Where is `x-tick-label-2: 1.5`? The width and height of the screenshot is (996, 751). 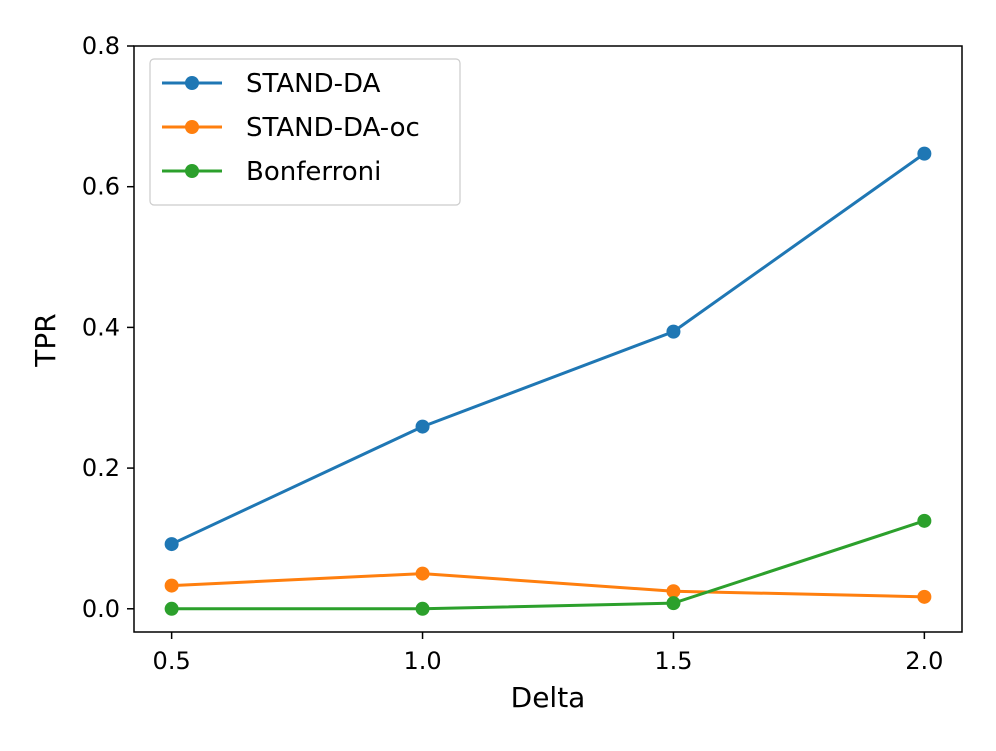 x-tick-label-2: 1.5 is located at coordinates (673, 661).